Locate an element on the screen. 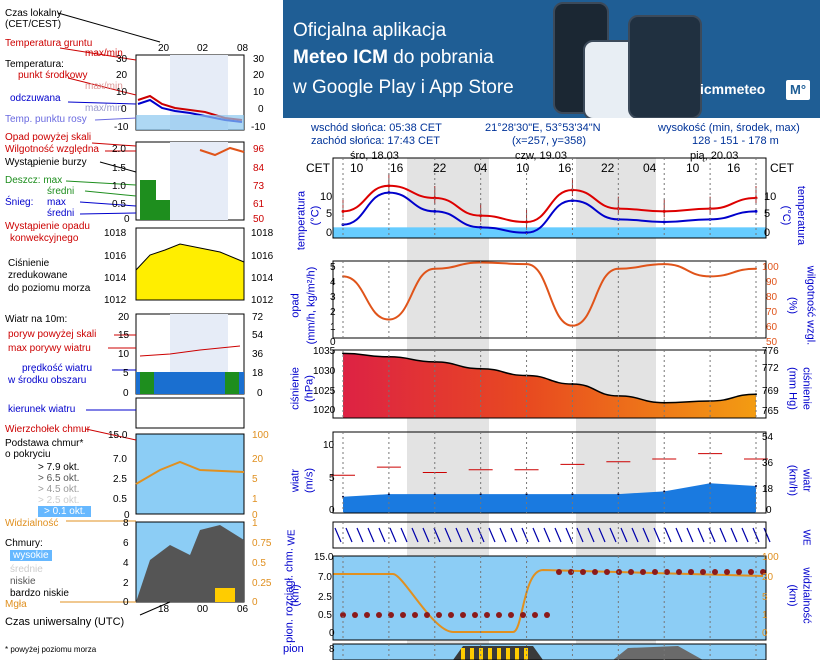  pres-axis-label: ciśnienie is located at coordinates (295, 388).